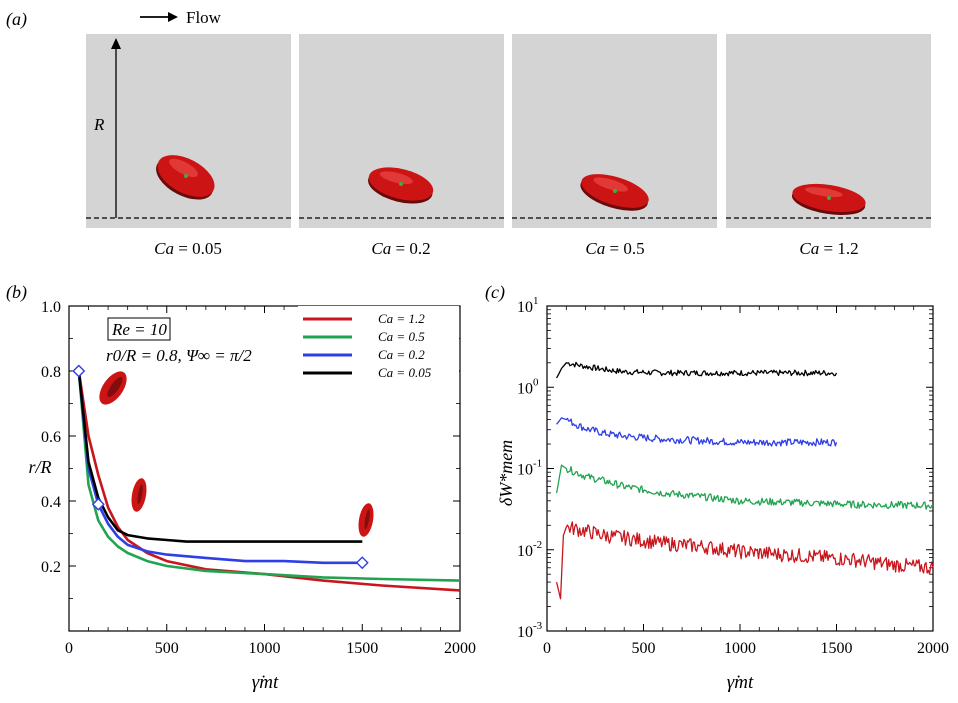 This screenshot has width=958, height=703. I want to click on legend-label: Ca = 0.2, so click(401, 354).